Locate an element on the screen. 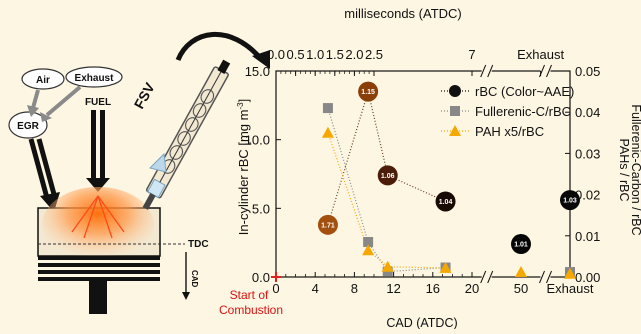 This screenshot has width=641, height=334. series-connectors is located at coordinates (386, 182).